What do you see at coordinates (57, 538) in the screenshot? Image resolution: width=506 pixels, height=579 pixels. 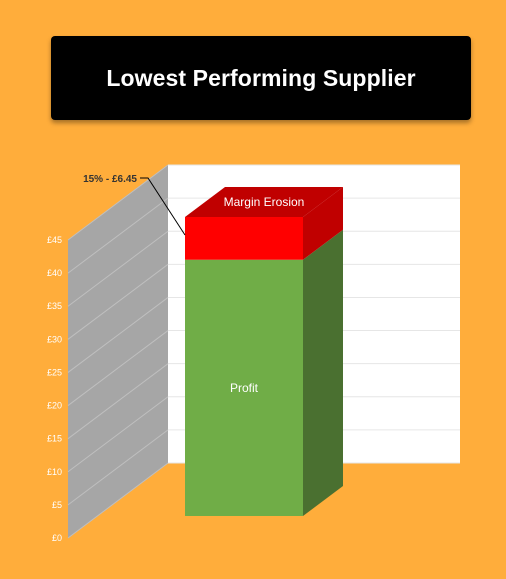 I see `y-tick-label: £0` at bounding box center [57, 538].